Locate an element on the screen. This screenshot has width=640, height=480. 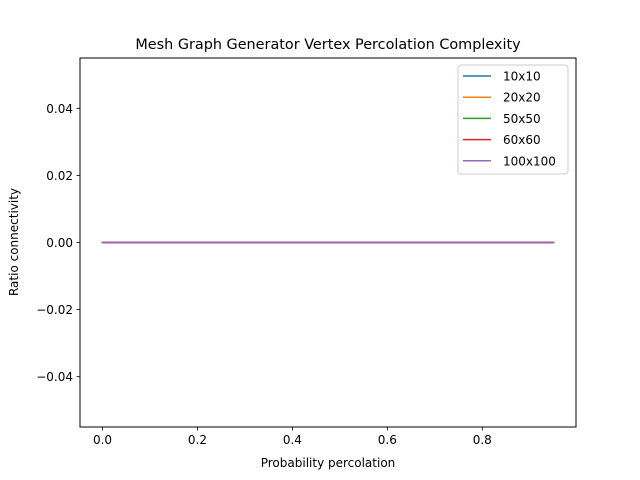
legend-label-60x60: 60x60 is located at coordinates (522, 140).